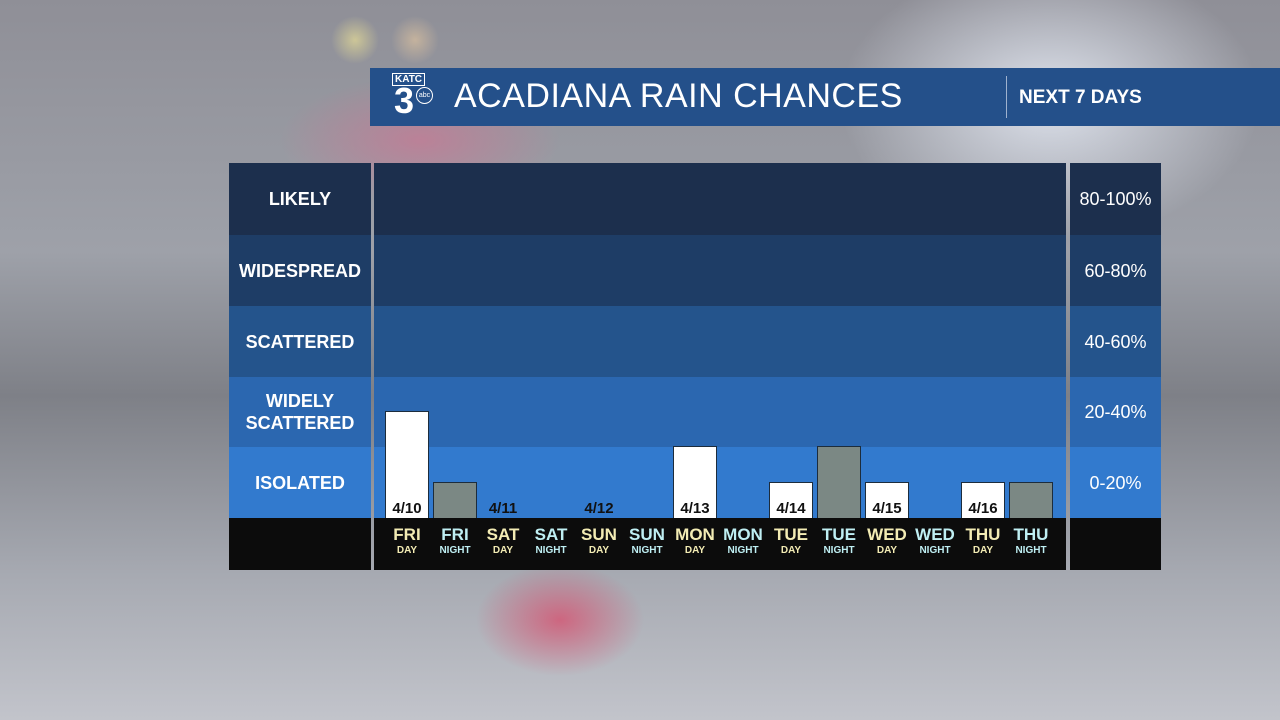  Describe the element at coordinates (424, 95) in the screenshot. I see `logo-network: abc` at that location.